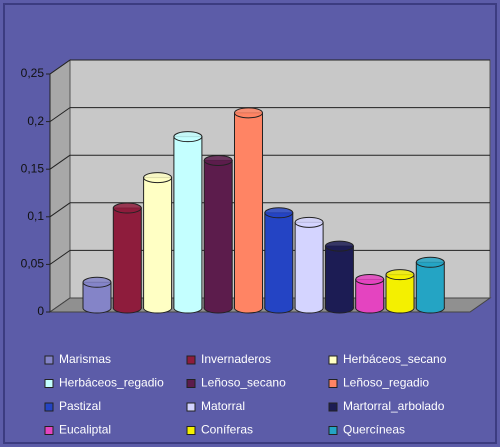 The image size is (500, 447). Describe the element at coordinates (85, 430) in the screenshot. I see `legend-label: Eucaliptal` at that location.